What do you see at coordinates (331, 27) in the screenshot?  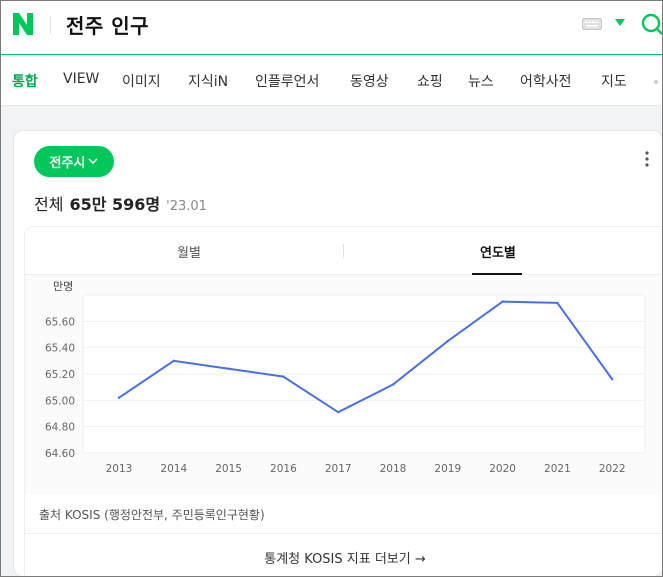 I see `search-header: 전주 인구` at bounding box center [331, 27].